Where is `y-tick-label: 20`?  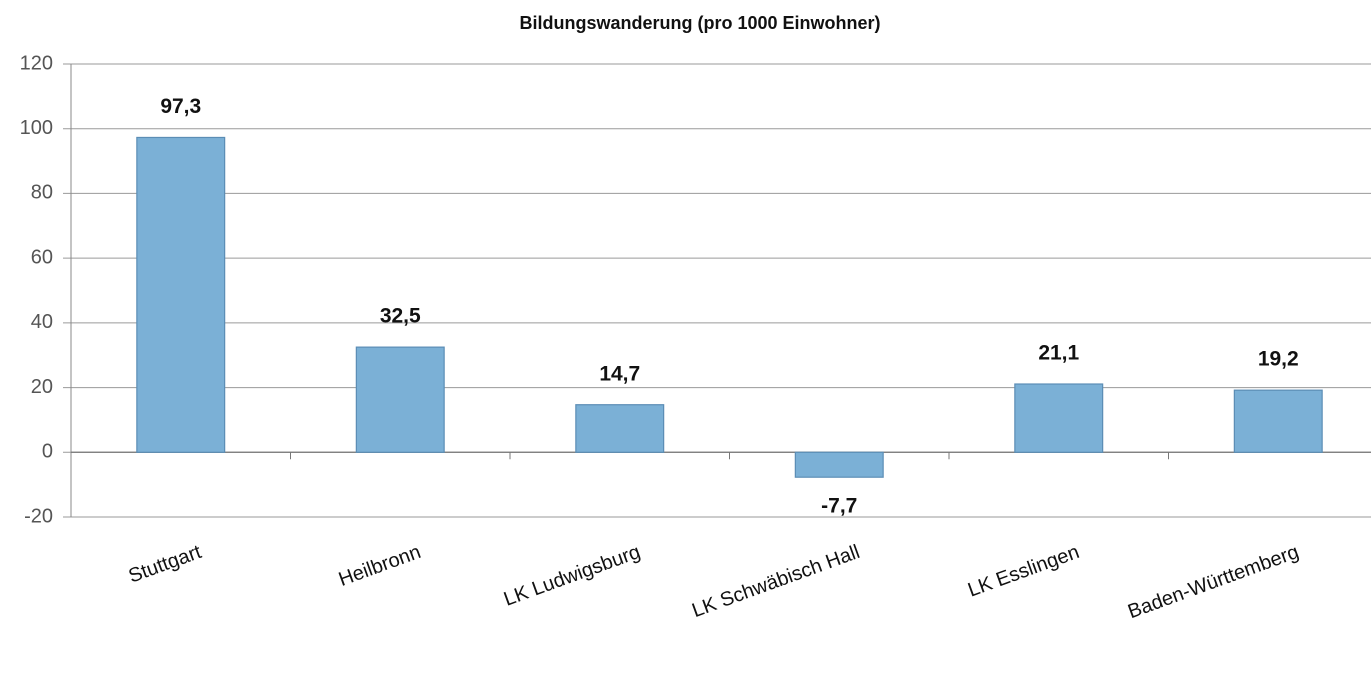 y-tick-label: 20 is located at coordinates (42, 387).